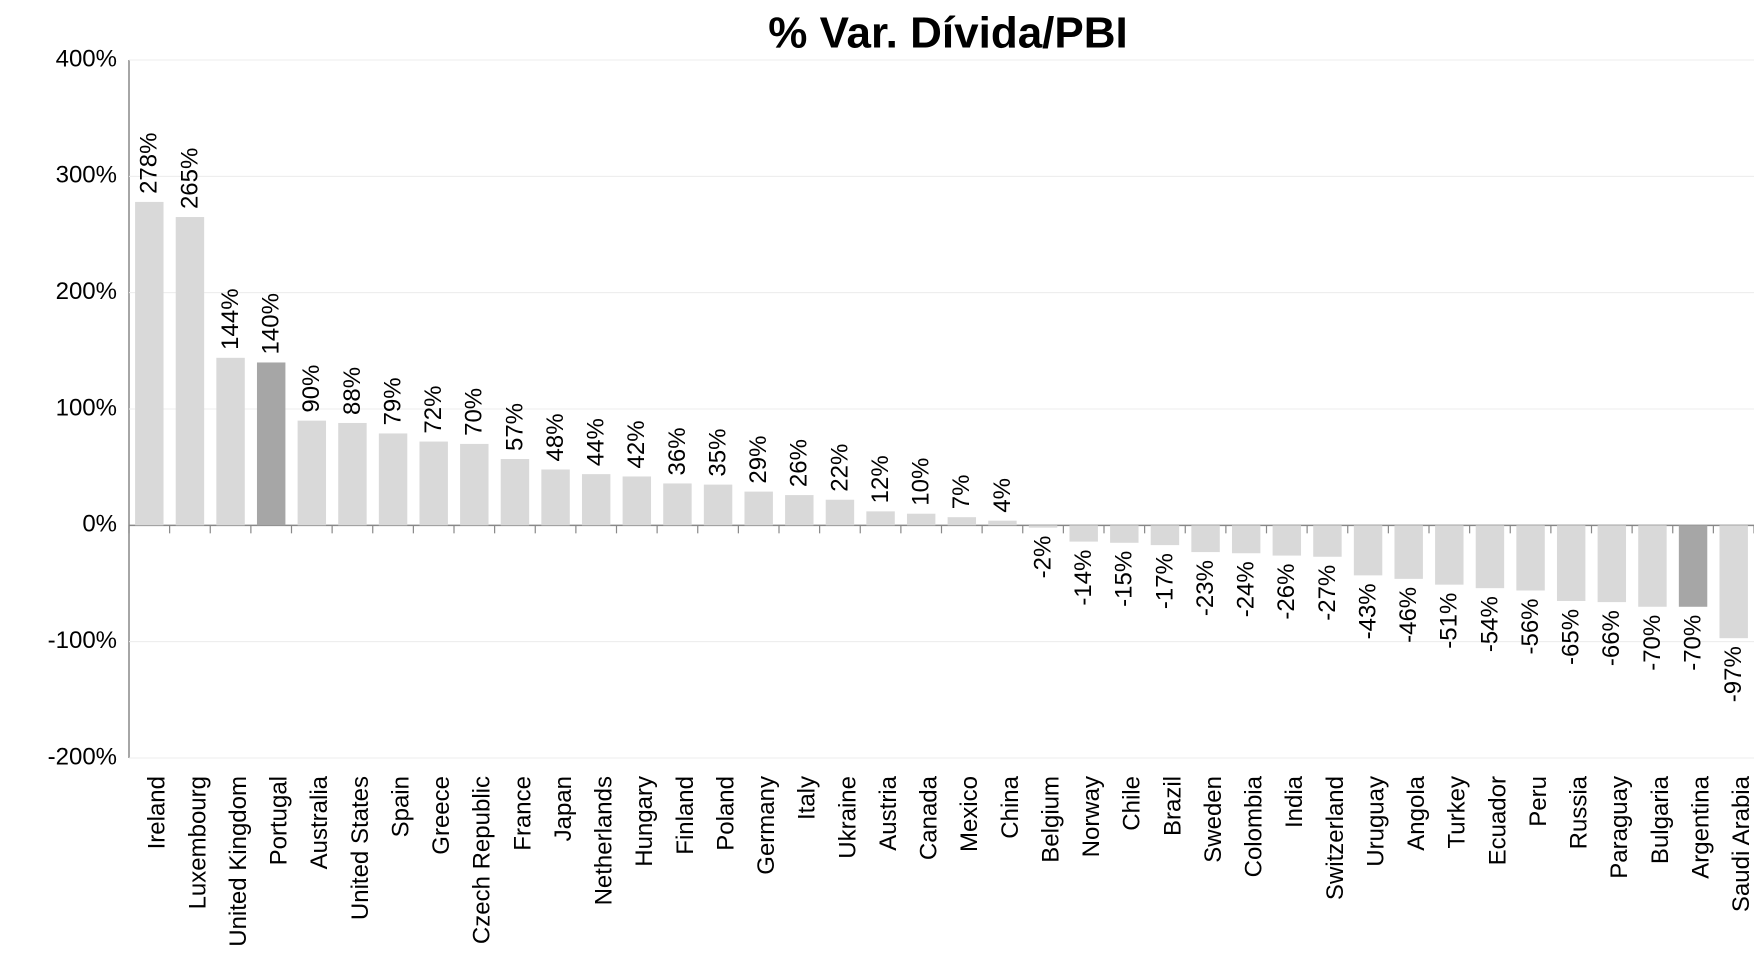  What do you see at coordinates (839, 468) in the screenshot?
I see `value-label: 22%` at bounding box center [839, 468].